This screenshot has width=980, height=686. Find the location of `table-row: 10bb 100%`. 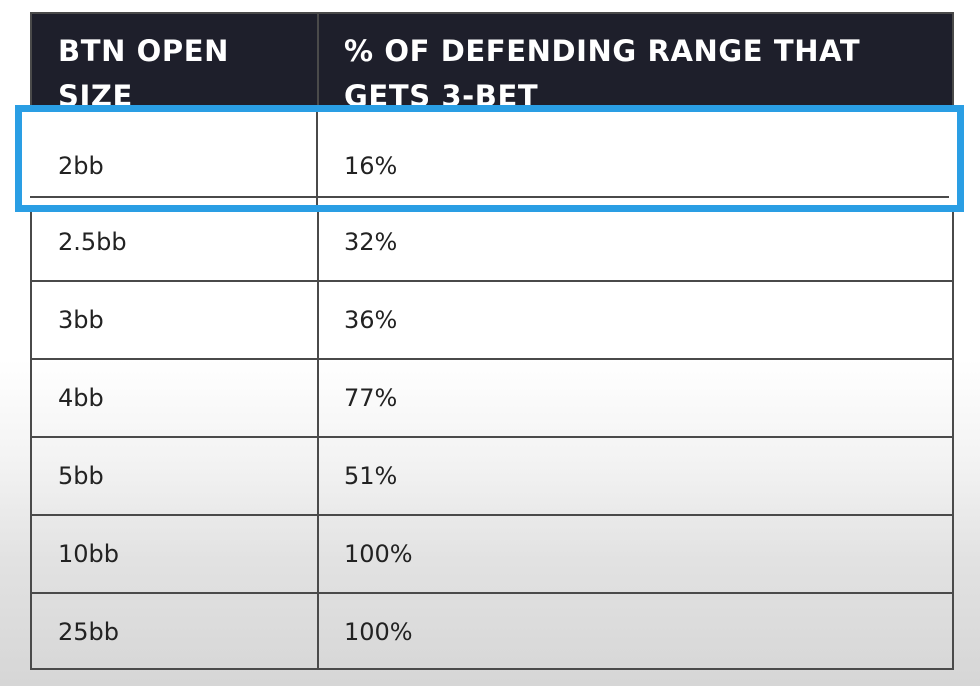

table-row: 10bb 100% is located at coordinates (492, 553).